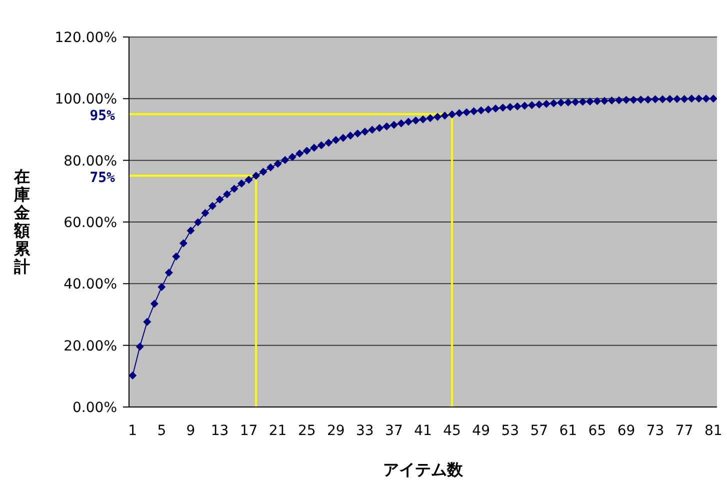 The height and width of the screenshot is (483, 727). I want to click on x-tick-label: 65, so click(597, 430).